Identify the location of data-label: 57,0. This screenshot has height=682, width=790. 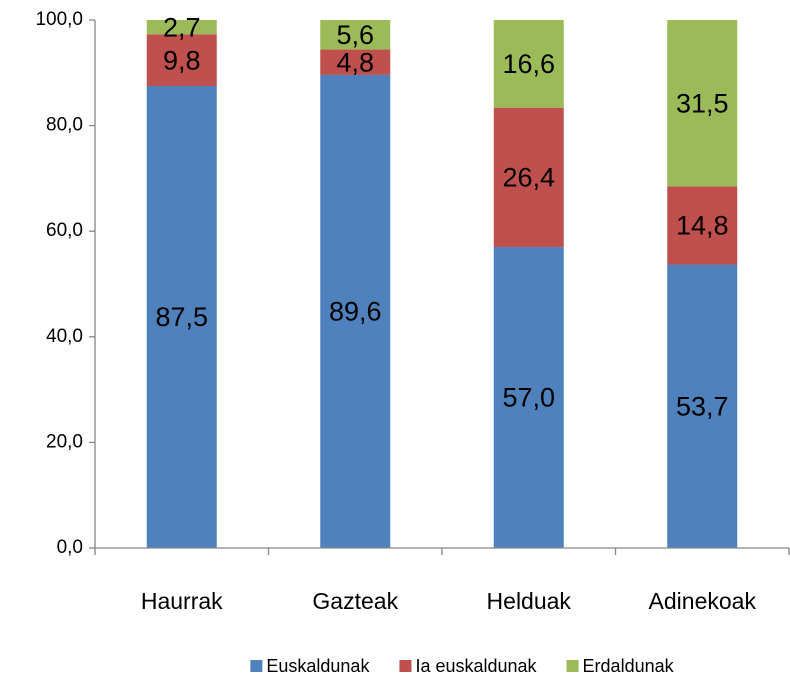
(528, 398).